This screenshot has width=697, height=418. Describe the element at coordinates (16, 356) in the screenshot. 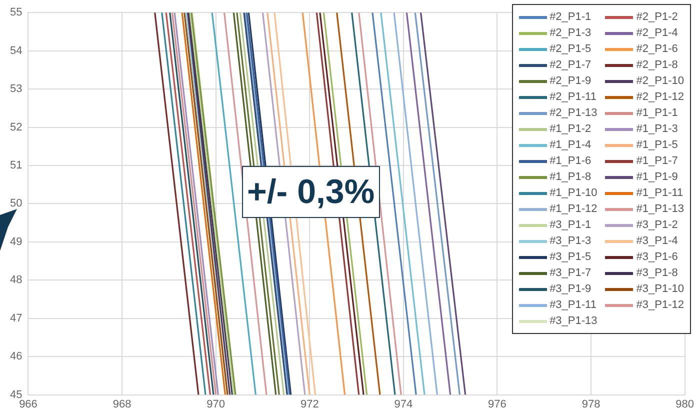

I see `y-tick-label: 46` at that location.